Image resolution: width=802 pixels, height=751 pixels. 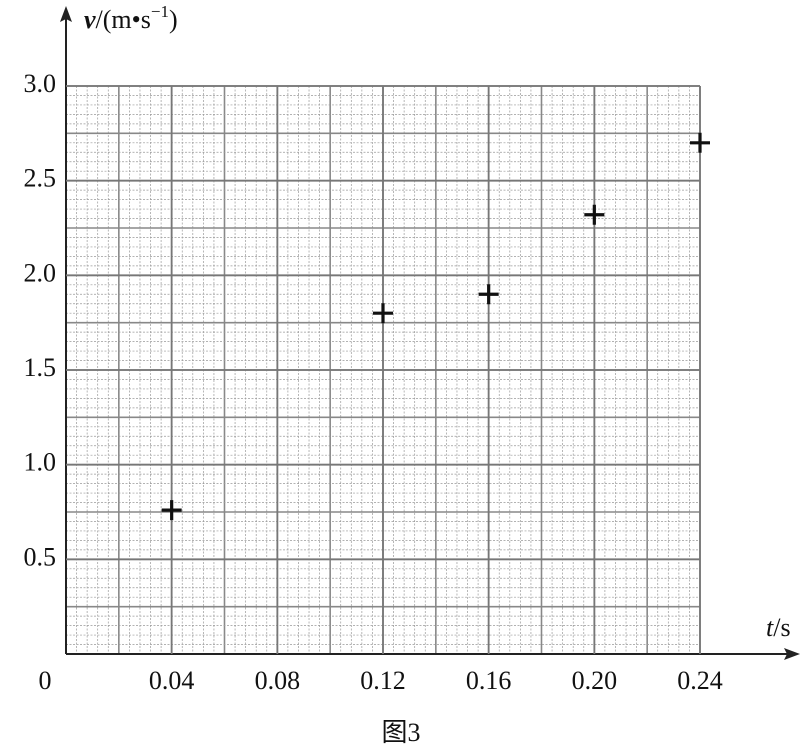 I want to click on x-tick-label: 0, so click(x=45, y=680).